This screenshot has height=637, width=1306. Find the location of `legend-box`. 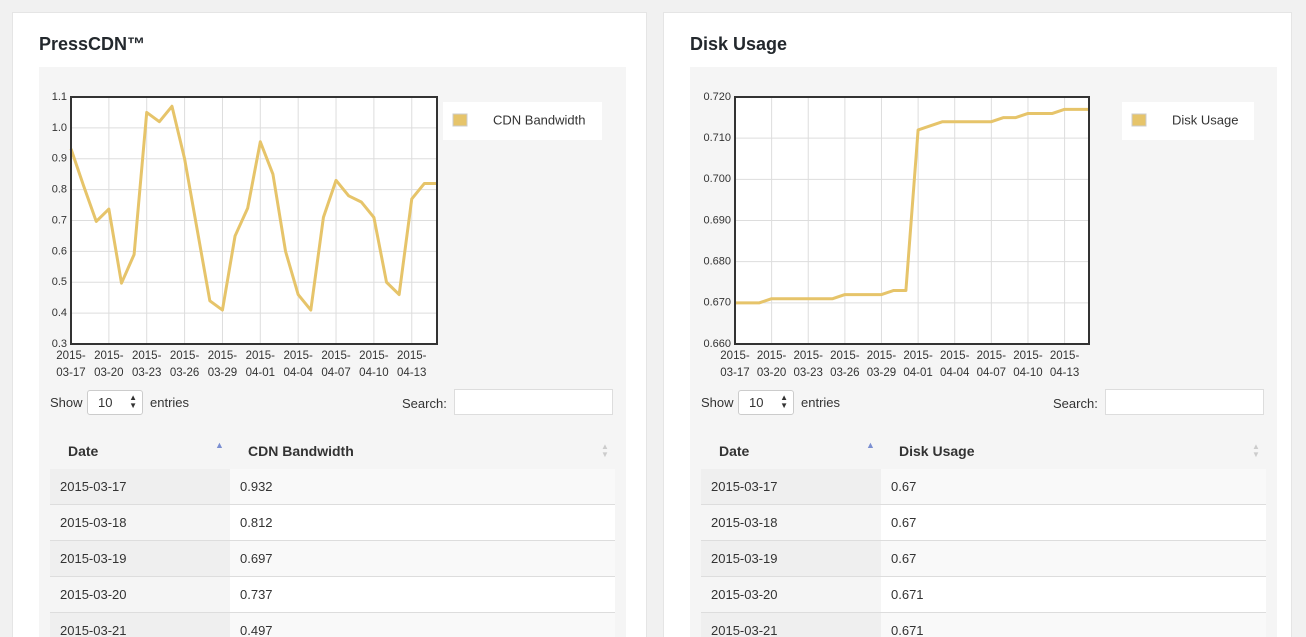

legend-box is located at coordinates (522, 121).